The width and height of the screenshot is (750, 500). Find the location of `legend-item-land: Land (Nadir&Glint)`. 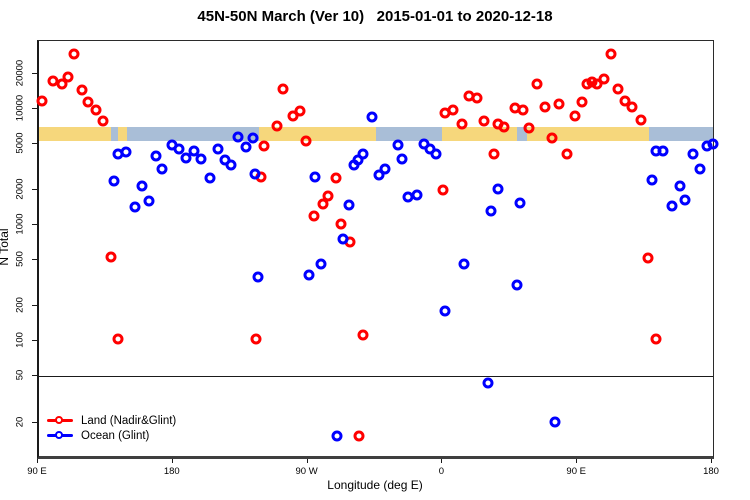

legend-item-land: Land (Nadir&Glint) is located at coordinates (111, 420).